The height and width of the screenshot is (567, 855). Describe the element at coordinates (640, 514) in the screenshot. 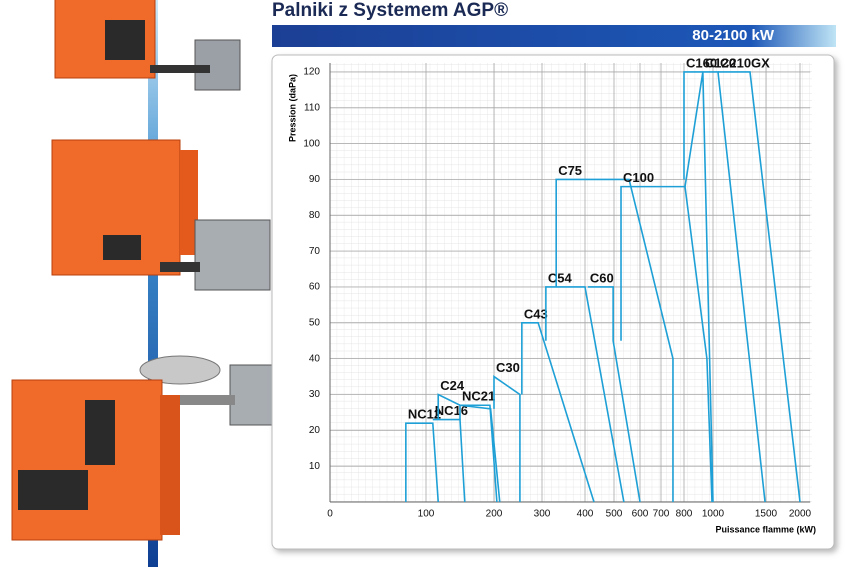

I see `x-tick-label: 600` at that location.